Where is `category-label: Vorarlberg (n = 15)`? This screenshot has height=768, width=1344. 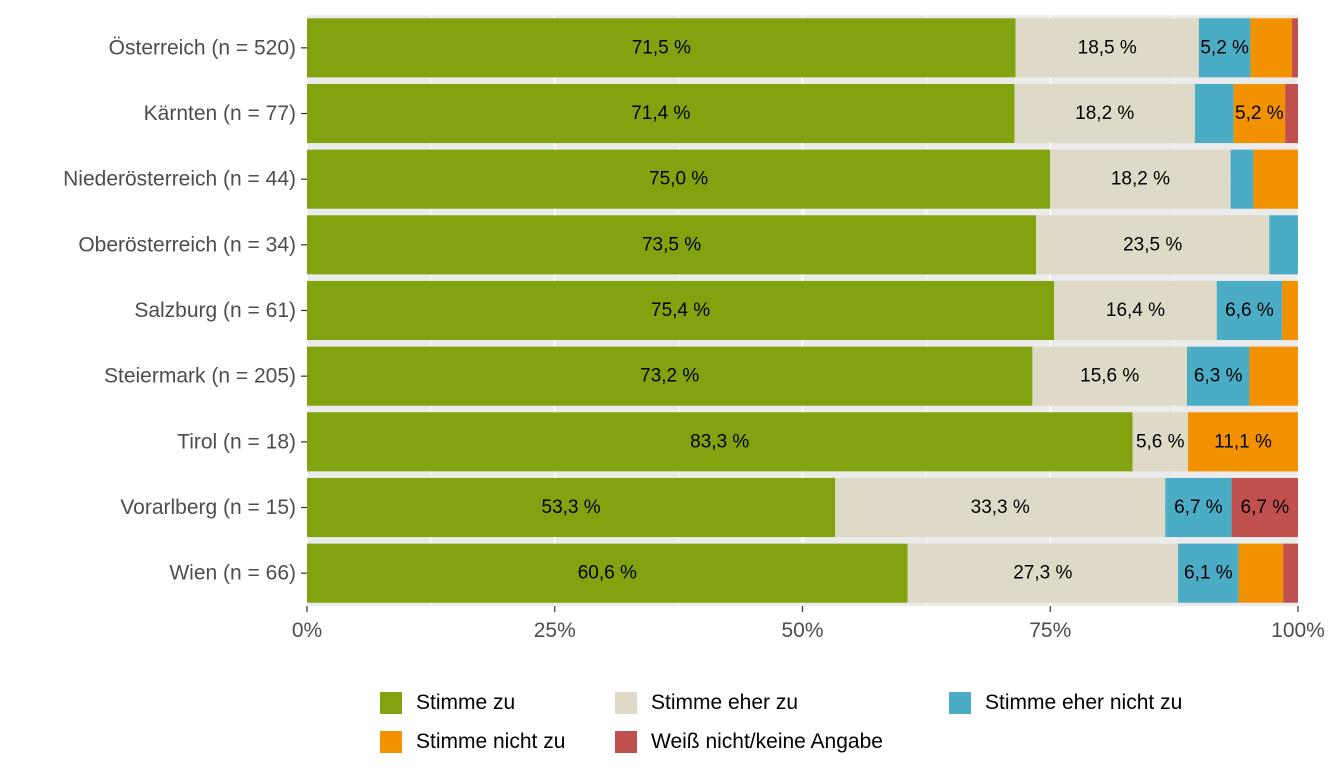
category-label: Vorarlberg (n = 15) is located at coordinates (208, 507).